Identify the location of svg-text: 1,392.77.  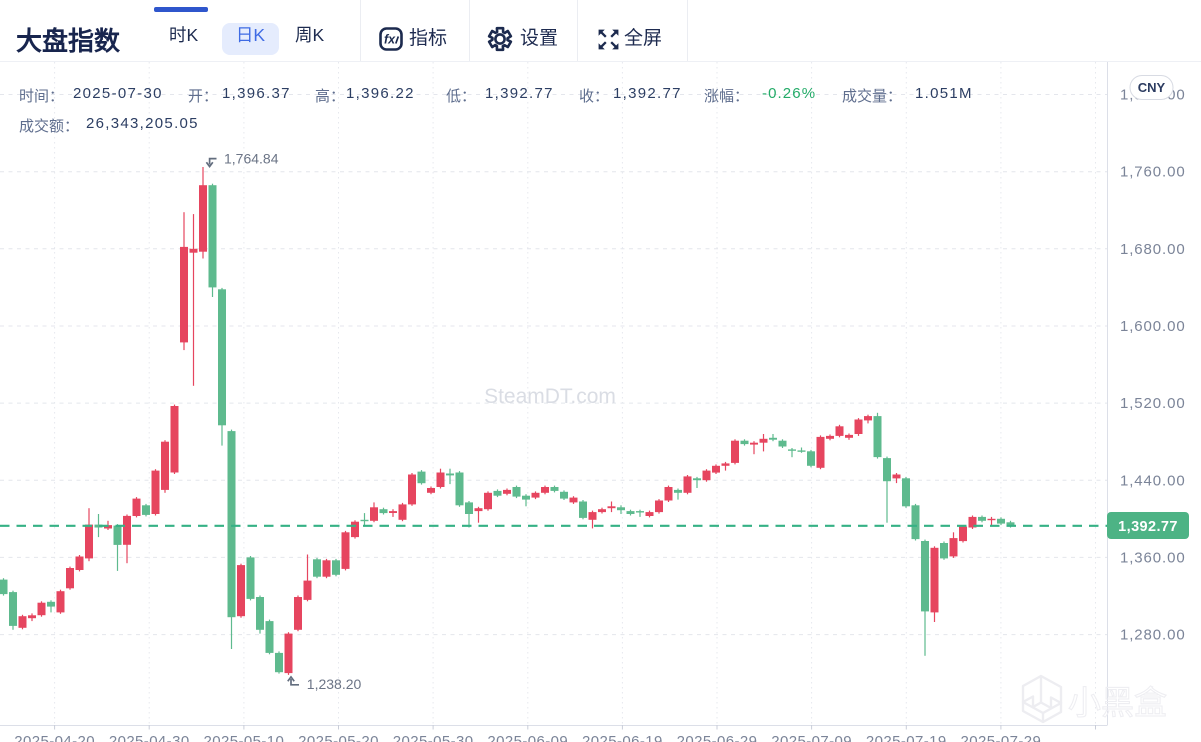
(1148, 527).